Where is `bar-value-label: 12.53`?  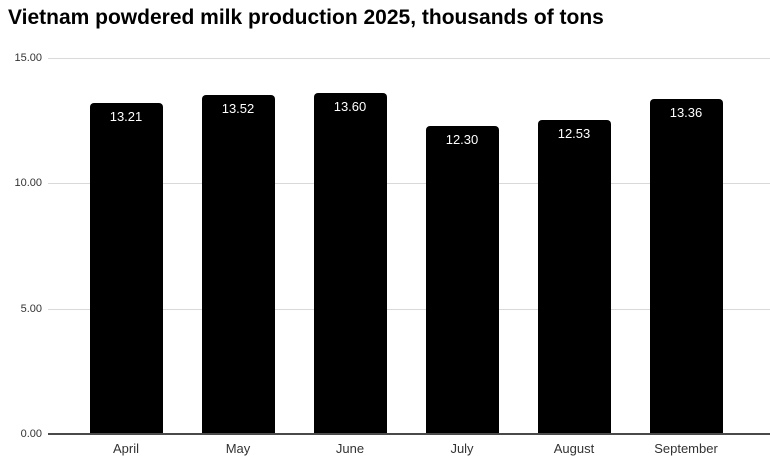
bar-value-label: 12.53 is located at coordinates (574, 133).